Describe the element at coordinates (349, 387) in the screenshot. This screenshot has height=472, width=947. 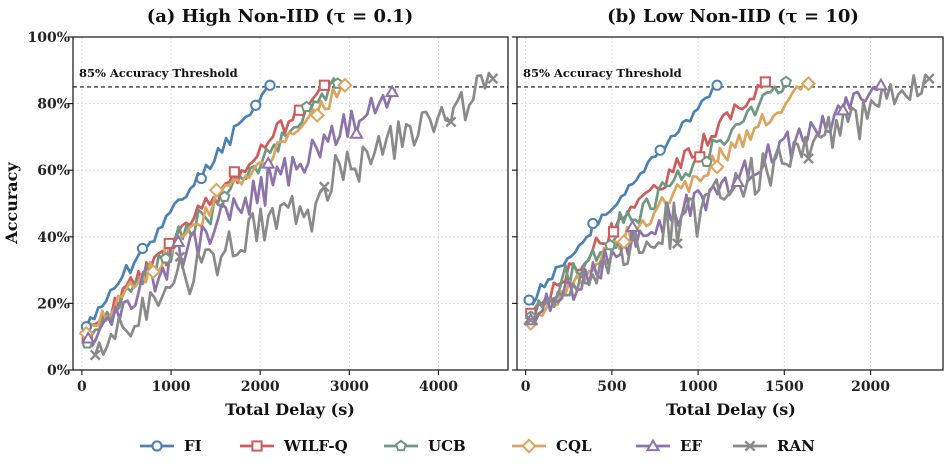
I see `x-tick-label: 3000` at that location.